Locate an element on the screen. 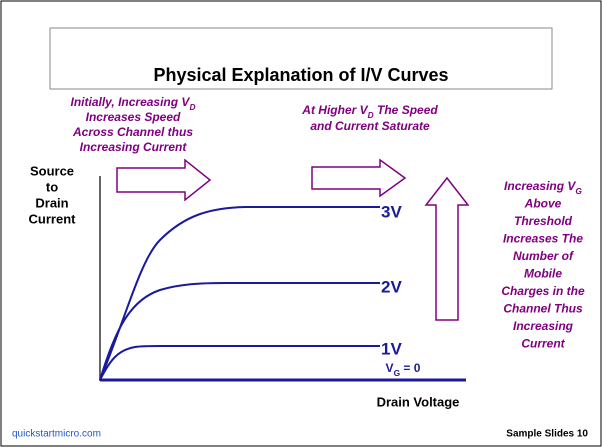  label: Increases Speed is located at coordinates (133, 117).